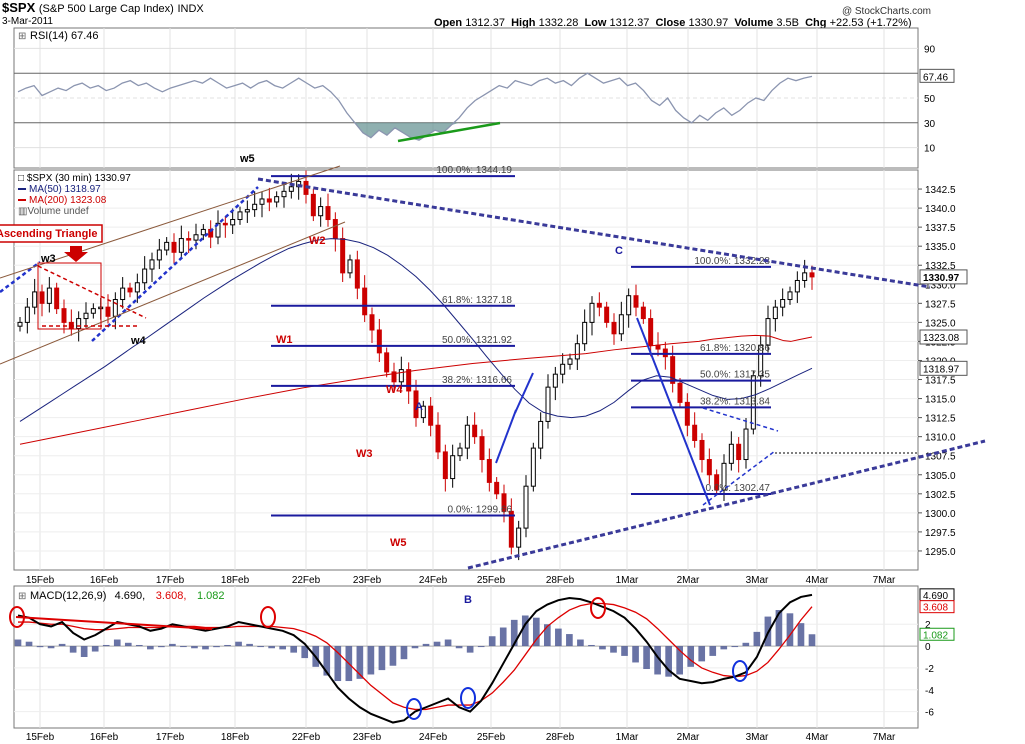 This screenshot has width=1025, height=744. Describe the element at coordinates (449, 132) in the screenshot. I see `rsi-green-trendline` at that location.